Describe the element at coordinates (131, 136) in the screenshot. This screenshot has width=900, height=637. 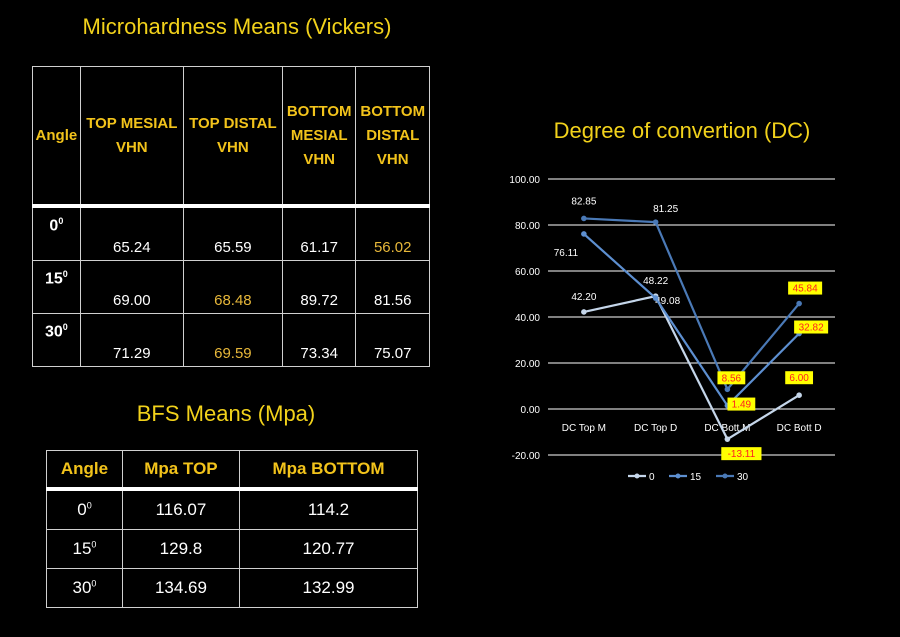
I see `micro-header-1: TOP MESIAL VHN` at that location.